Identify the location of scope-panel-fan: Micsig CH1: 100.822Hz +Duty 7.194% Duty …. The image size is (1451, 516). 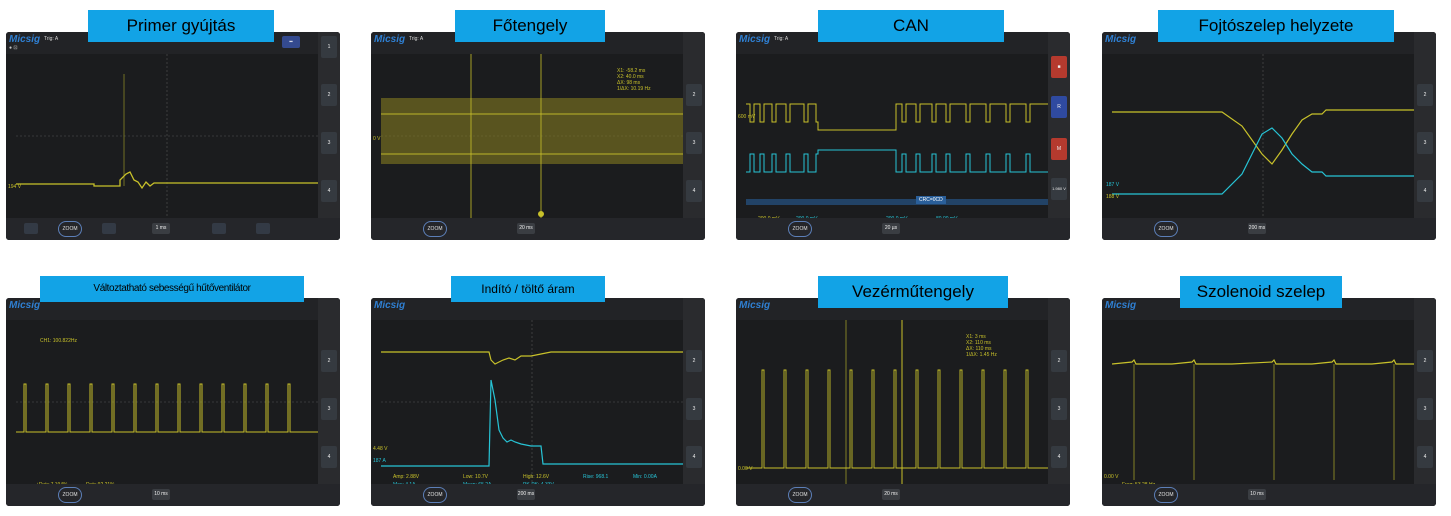
(170, 391).